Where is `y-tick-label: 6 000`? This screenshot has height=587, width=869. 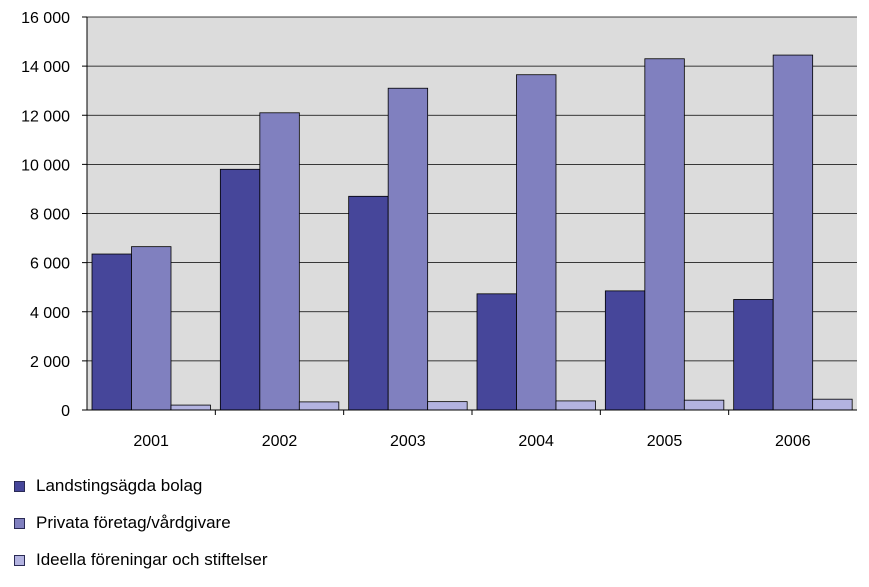 y-tick-label: 6 000 is located at coordinates (50, 264).